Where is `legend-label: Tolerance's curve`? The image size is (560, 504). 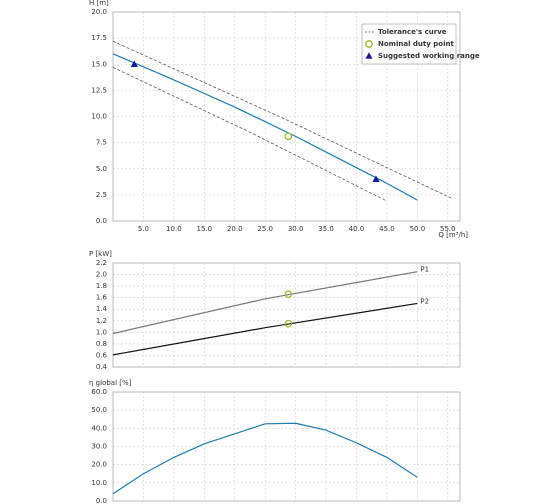
legend-label: Tolerance's curve is located at coordinates (412, 32).